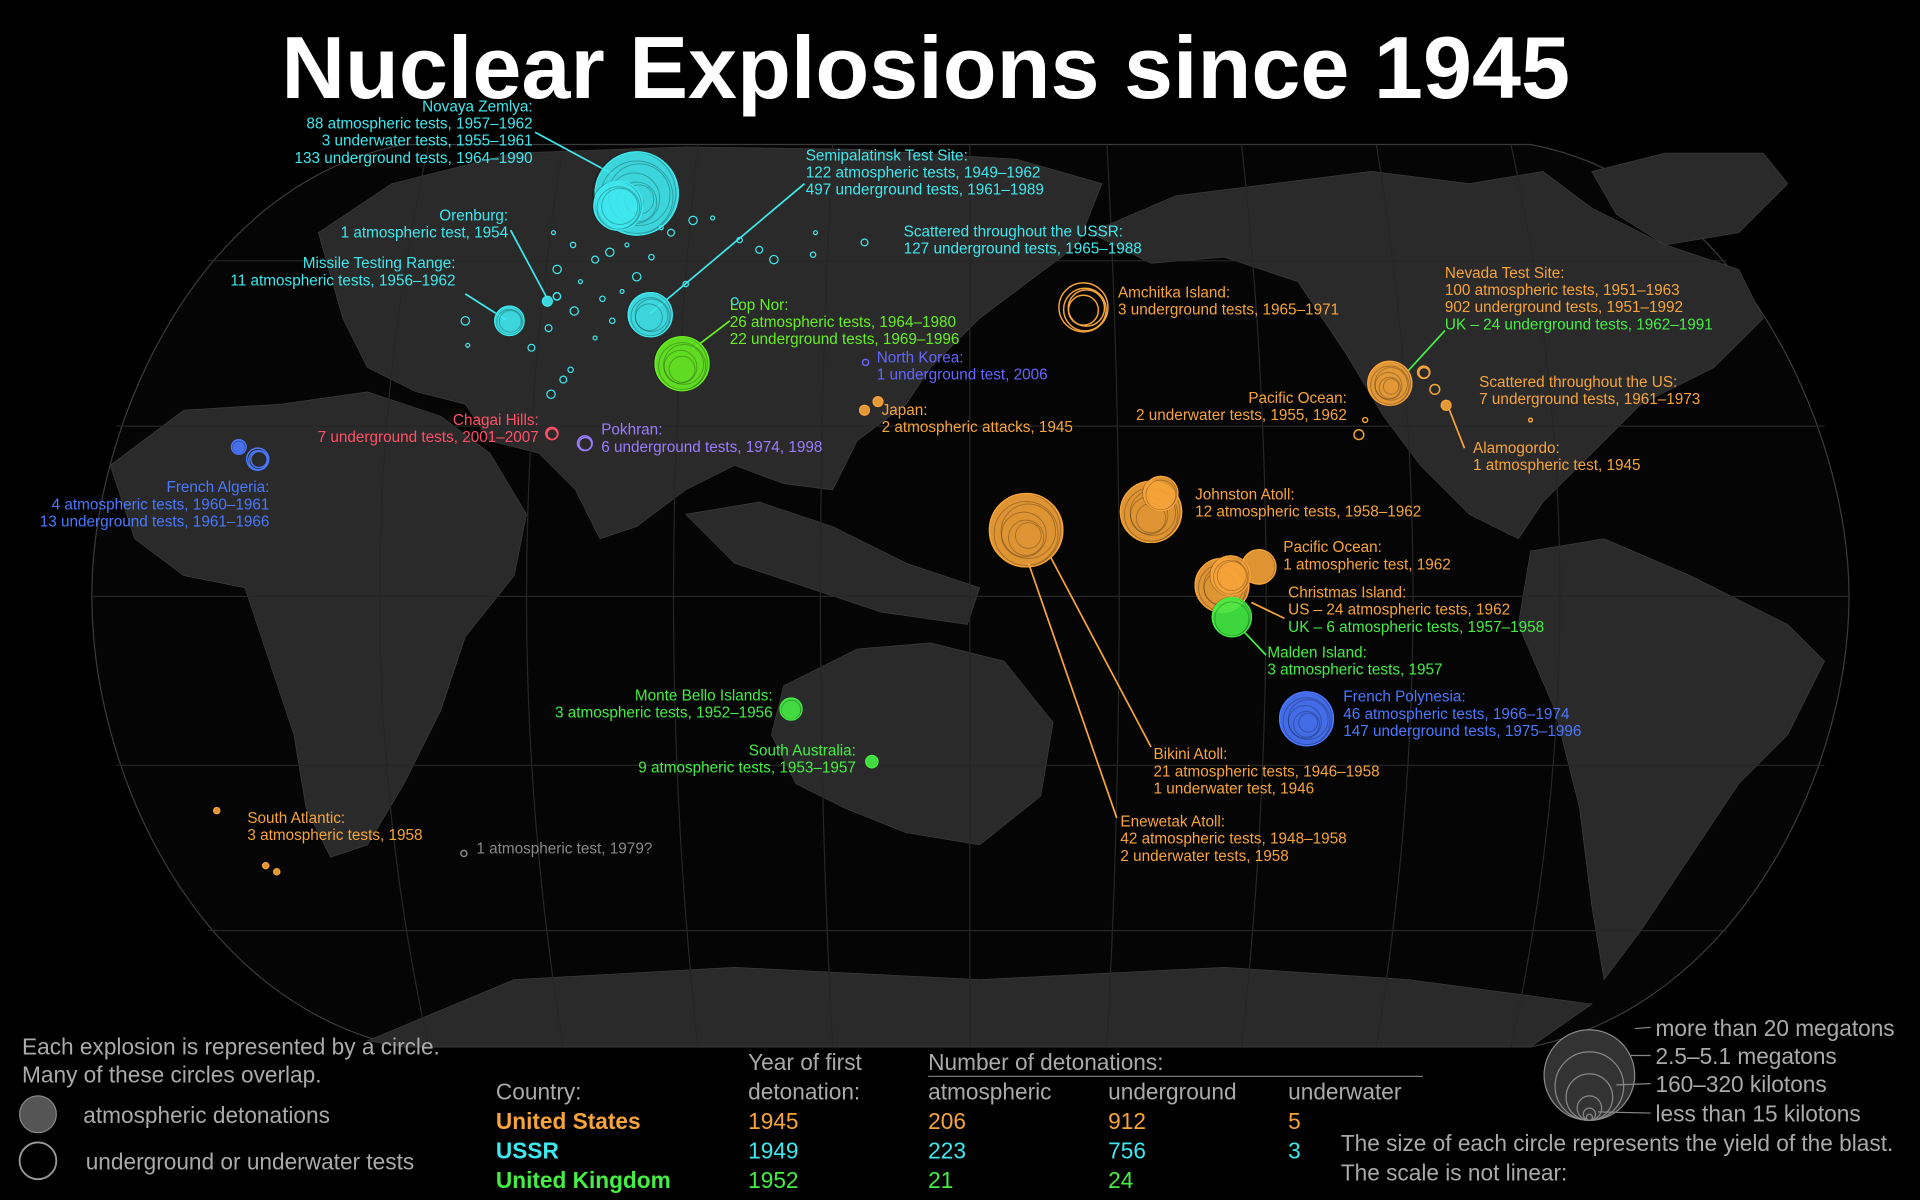 The height and width of the screenshot is (1200, 1920). I want to click on site-detail: 100 atmospheric tests, 1951–1963, so click(1562, 290).